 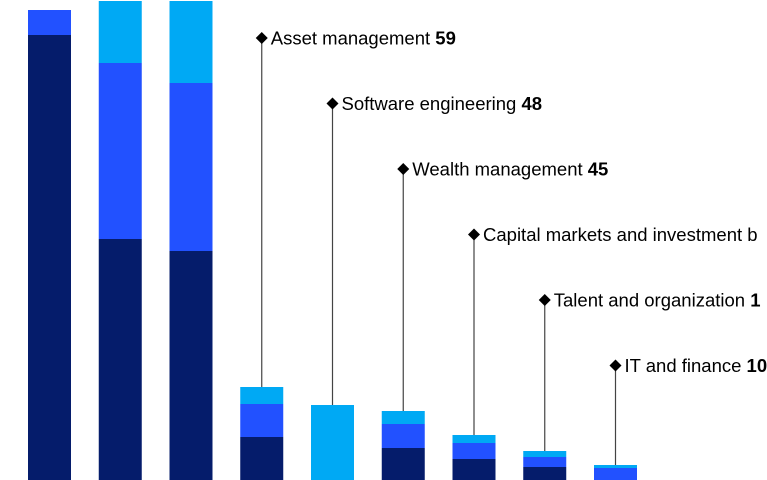 What do you see at coordinates (120, 359) in the screenshot?
I see `bar-2-dark-segment` at bounding box center [120, 359].